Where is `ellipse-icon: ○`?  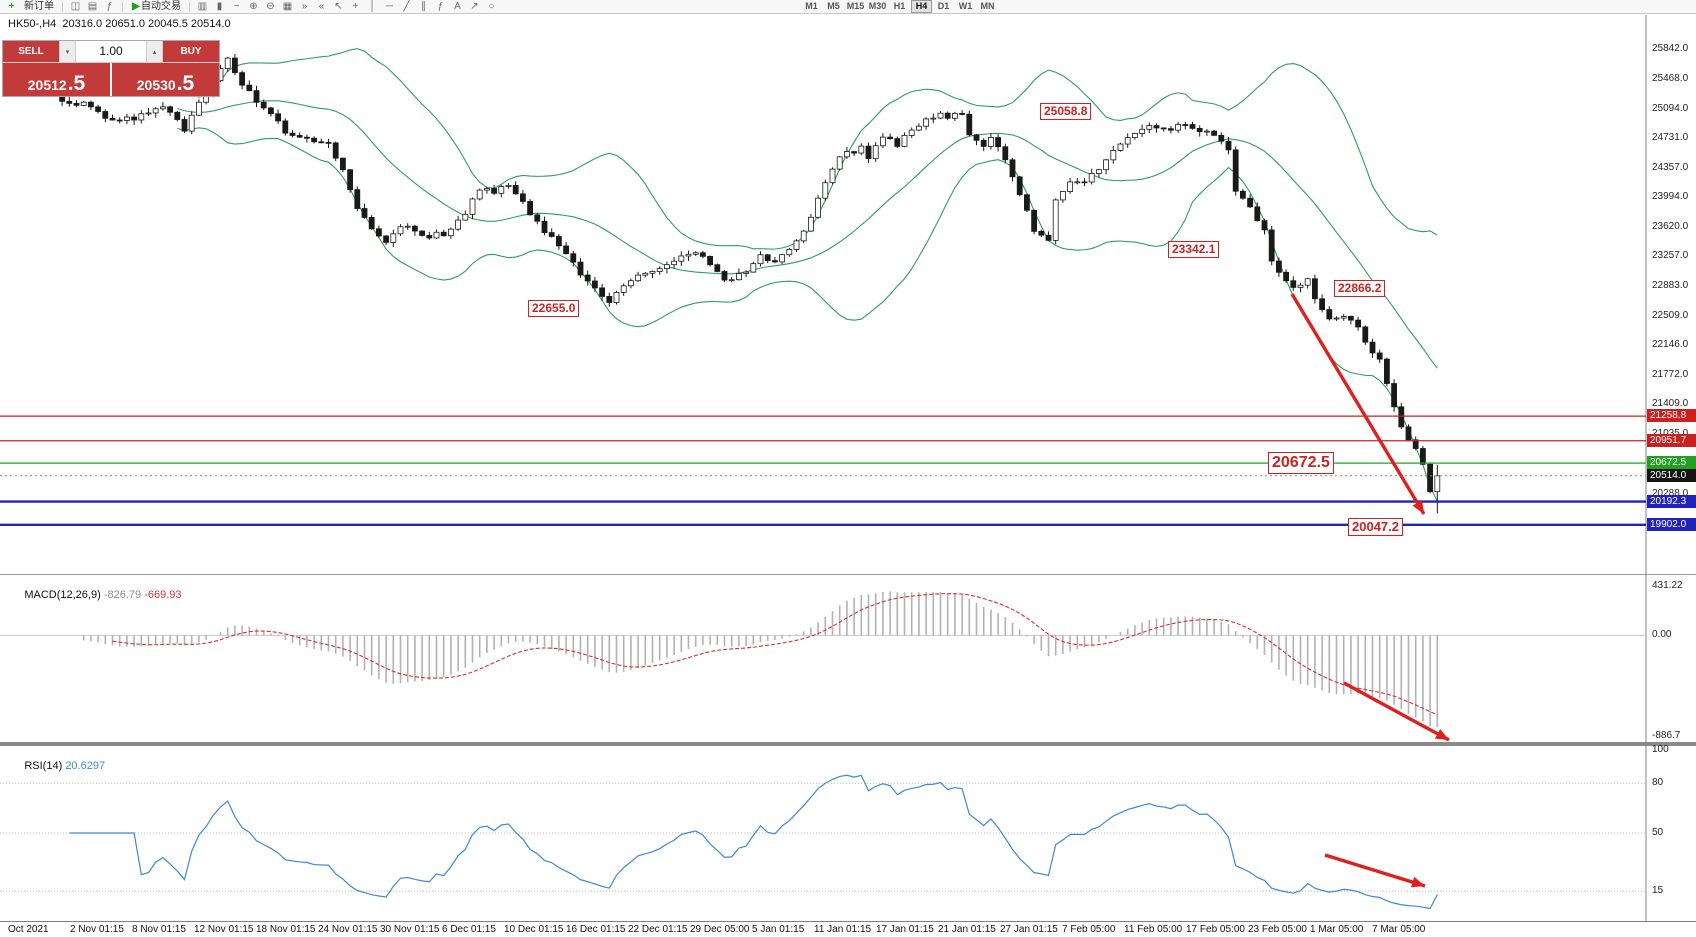 ellipse-icon: ○ is located at coordinates (491, 6).